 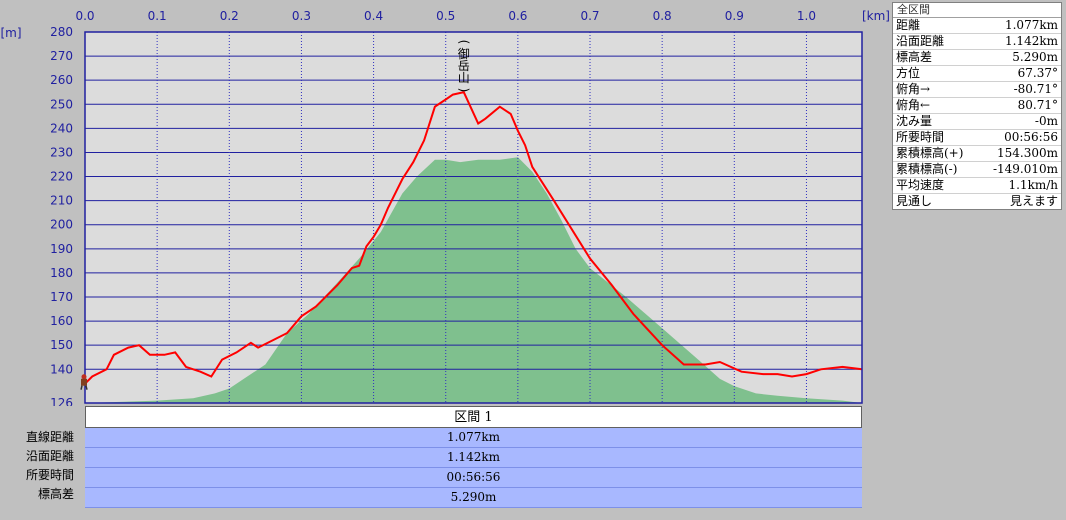 I want to click on section-value: 00:56:56, so click(x=473, y=478).